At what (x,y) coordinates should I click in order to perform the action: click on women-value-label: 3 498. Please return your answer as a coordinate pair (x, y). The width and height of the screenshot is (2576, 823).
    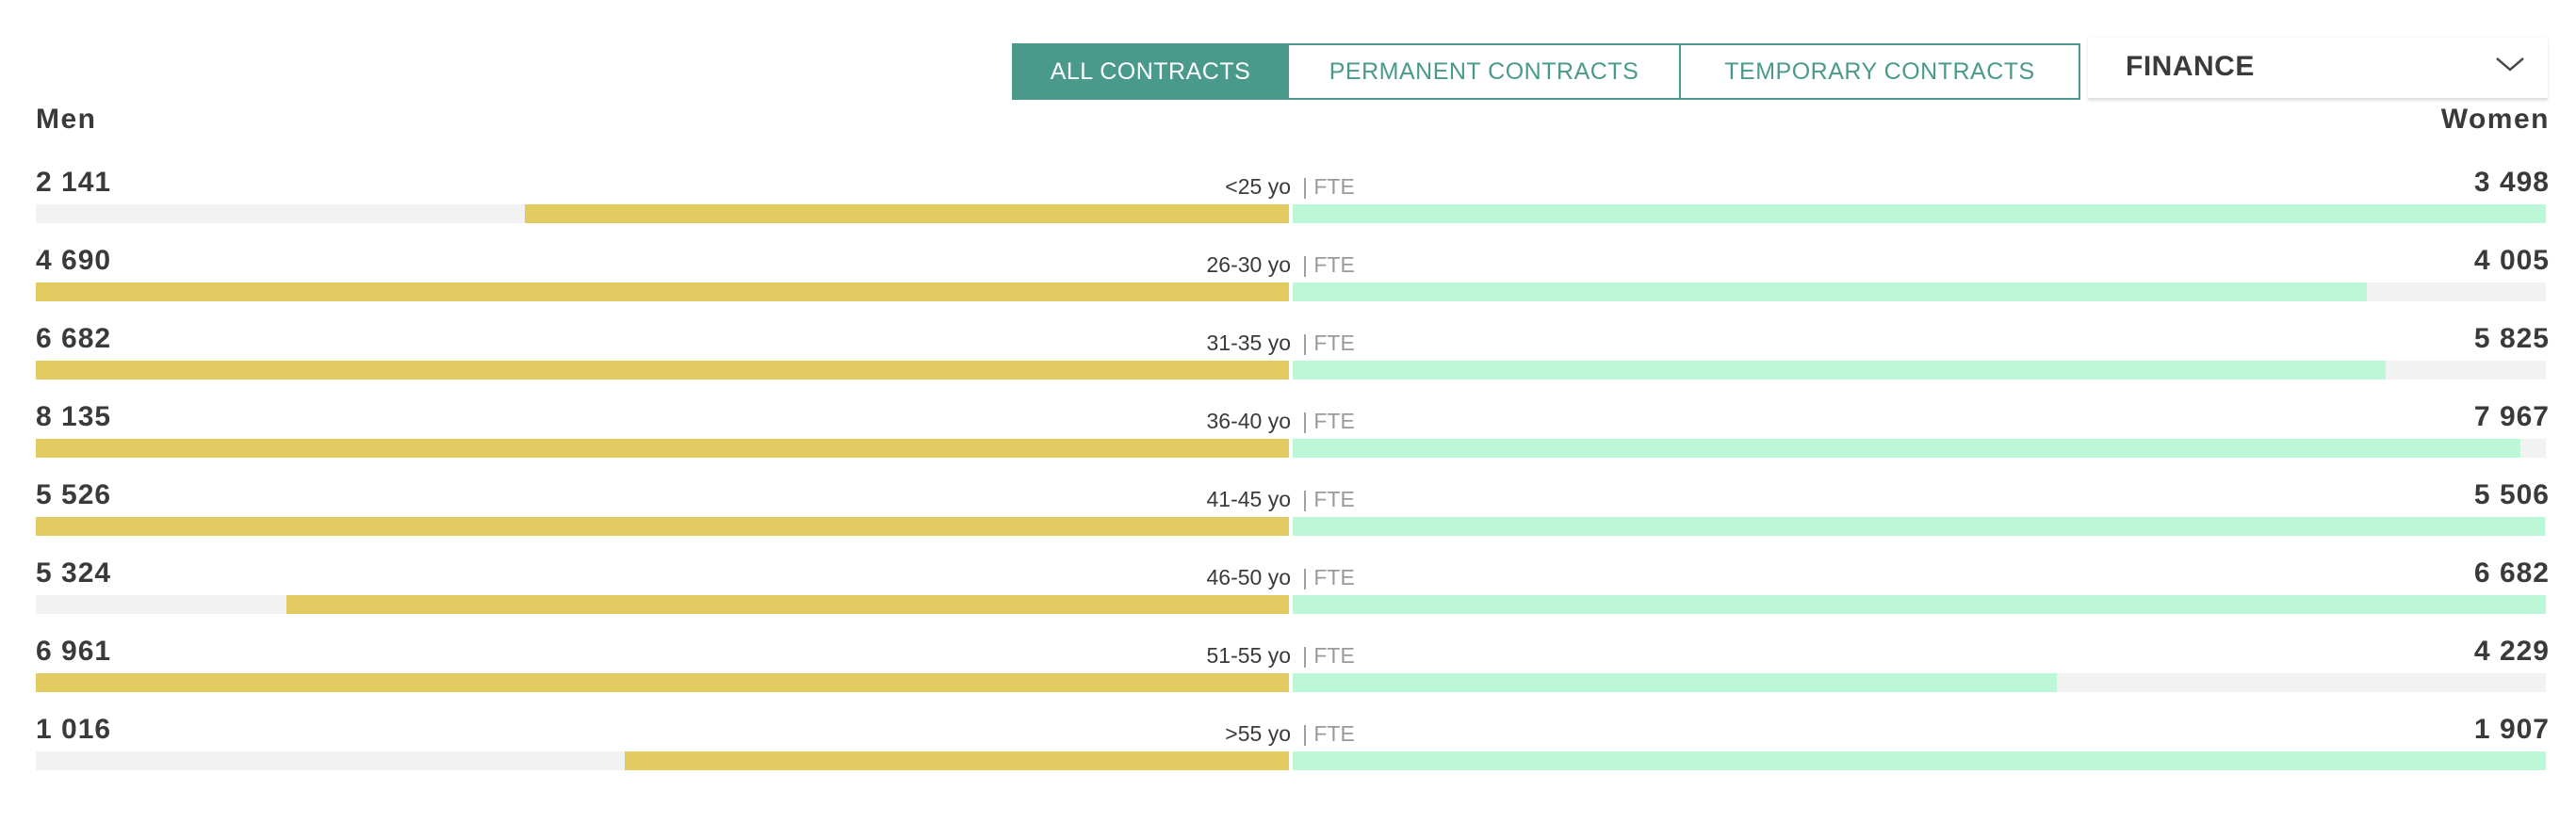
    Looking at the image, I should click on (2511, 182).